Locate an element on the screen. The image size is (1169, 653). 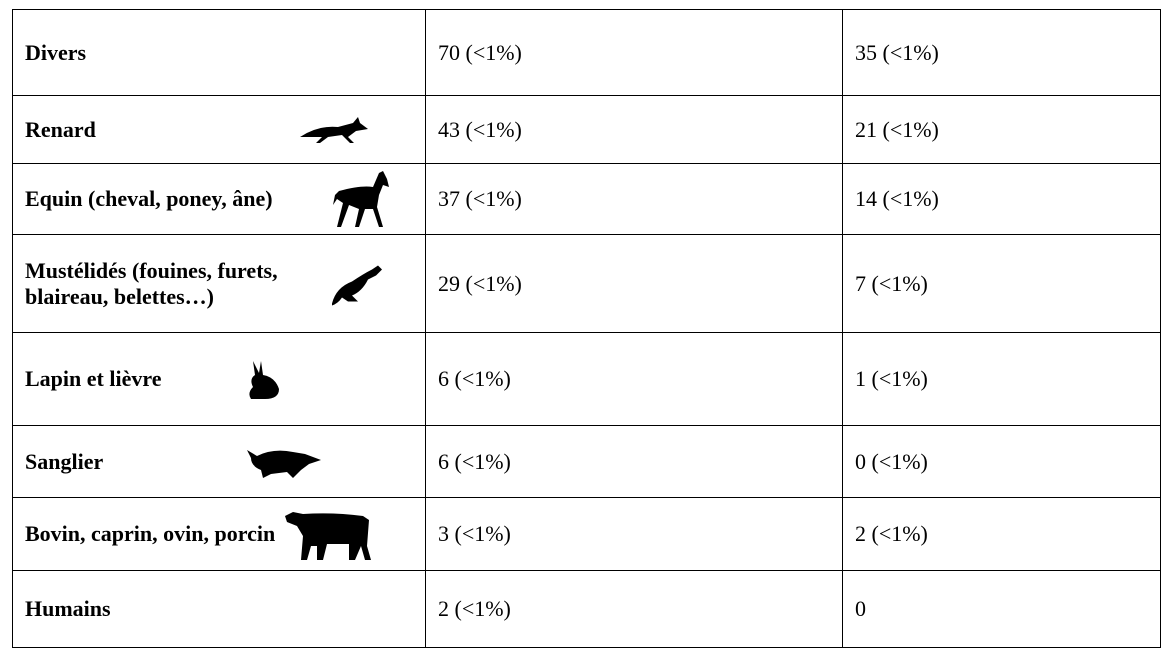
cell-value: 21 (<1%) is located at coordinates (897, 129).